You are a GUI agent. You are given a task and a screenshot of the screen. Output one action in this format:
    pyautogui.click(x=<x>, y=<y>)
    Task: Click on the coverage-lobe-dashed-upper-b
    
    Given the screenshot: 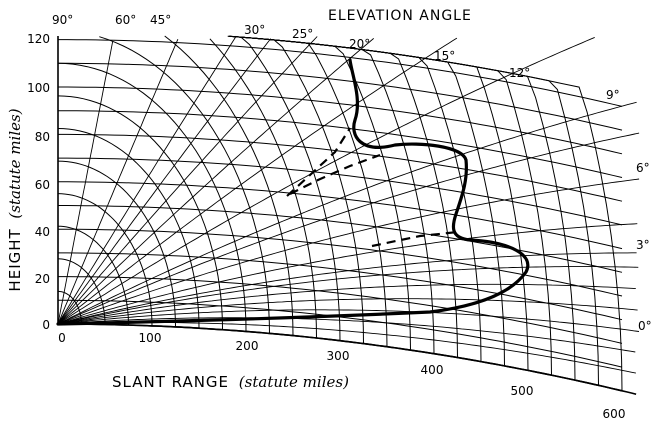 What is the action you would take?
    pyautogui.click(x=335, y=174)
    